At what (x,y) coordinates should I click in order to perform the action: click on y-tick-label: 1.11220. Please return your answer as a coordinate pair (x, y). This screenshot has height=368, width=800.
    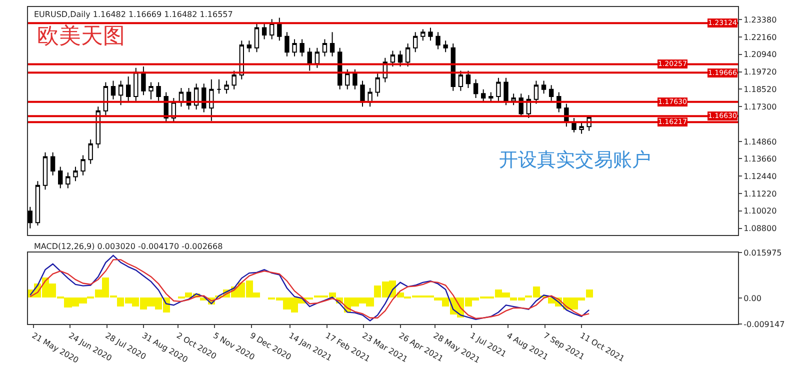
    Looking at the image, I should click on (760, 193).